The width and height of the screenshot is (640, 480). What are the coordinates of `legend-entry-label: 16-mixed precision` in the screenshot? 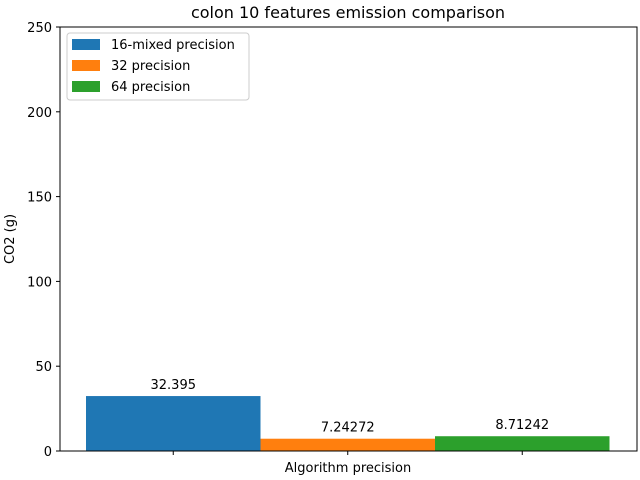 It's located at (173, 45).